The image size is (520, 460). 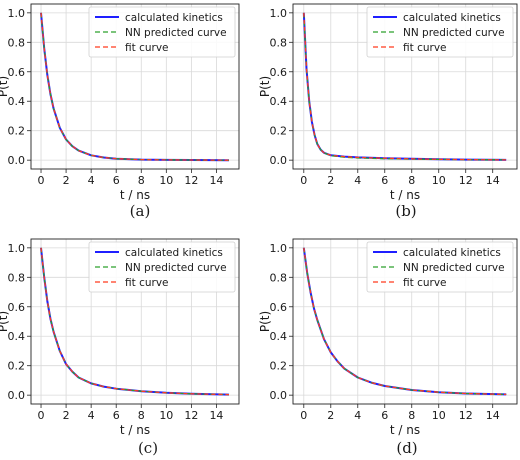 I want to click on panel-caption: (a), so click(x=140, y=211).